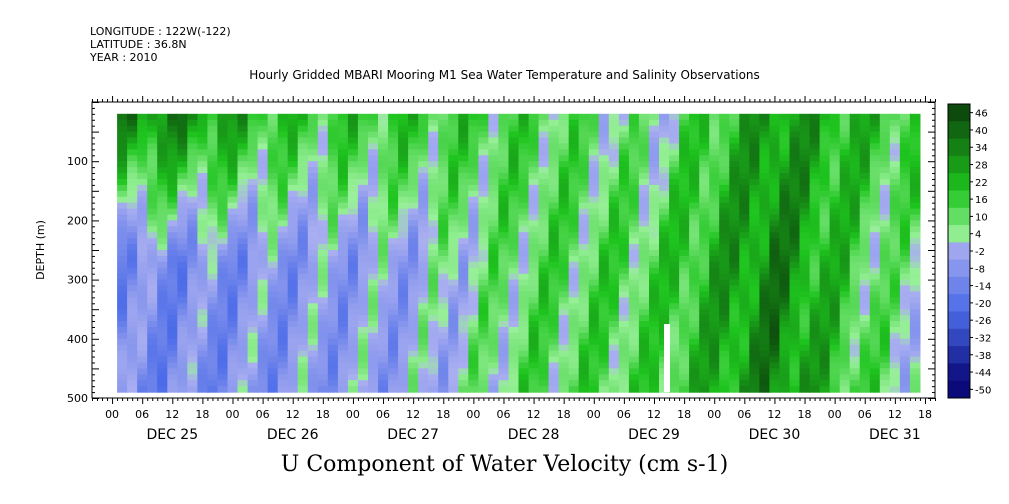  I want to click on colorbar-swatch, so click(959, 372).